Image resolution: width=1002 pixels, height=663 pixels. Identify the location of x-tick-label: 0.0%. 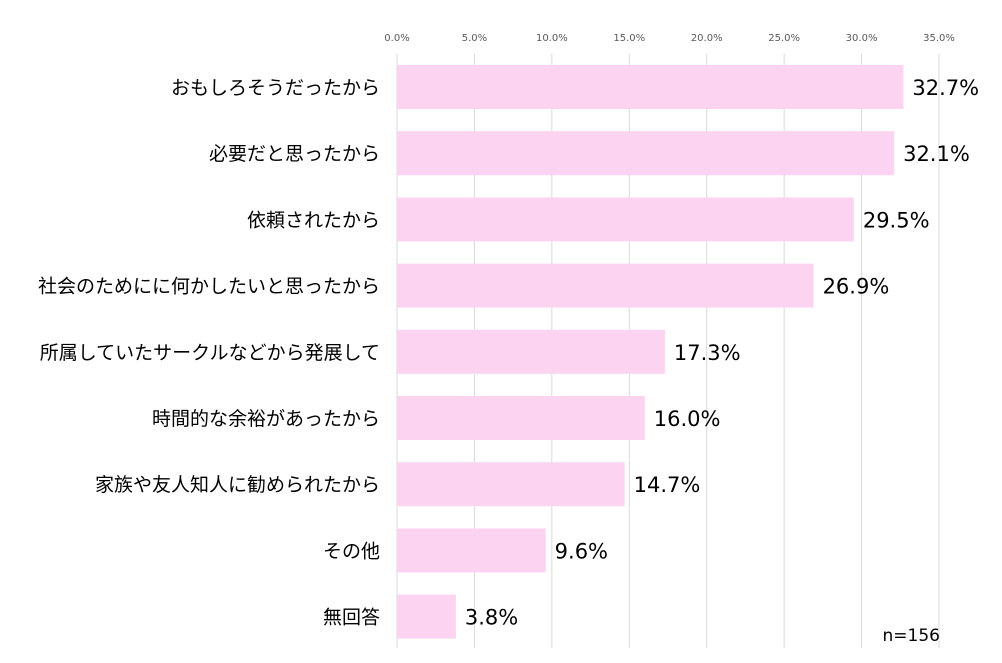
(396, 38).